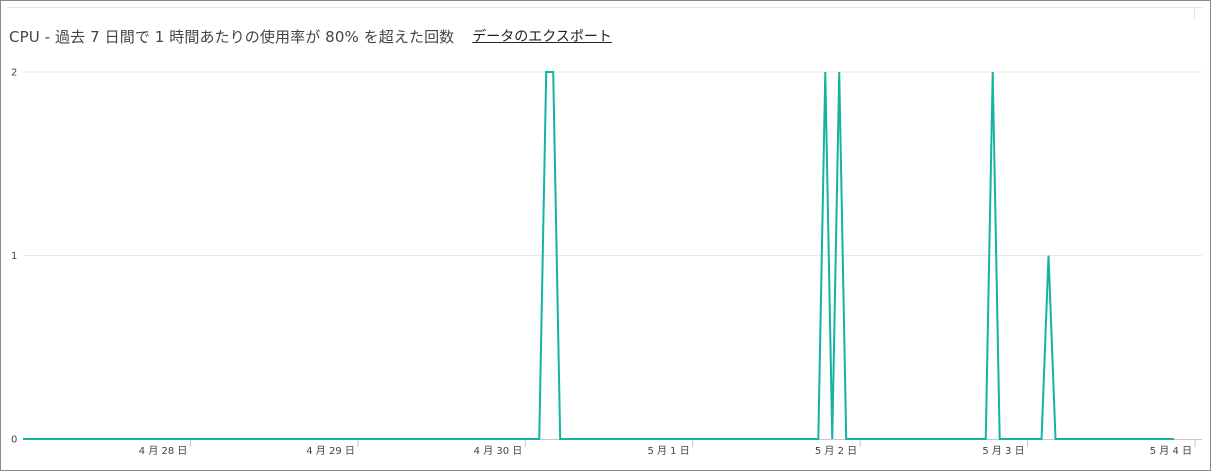  Describe the element at coordinates (14, 73) in the screenshot. I see `y-tick-label: 2` at that location.